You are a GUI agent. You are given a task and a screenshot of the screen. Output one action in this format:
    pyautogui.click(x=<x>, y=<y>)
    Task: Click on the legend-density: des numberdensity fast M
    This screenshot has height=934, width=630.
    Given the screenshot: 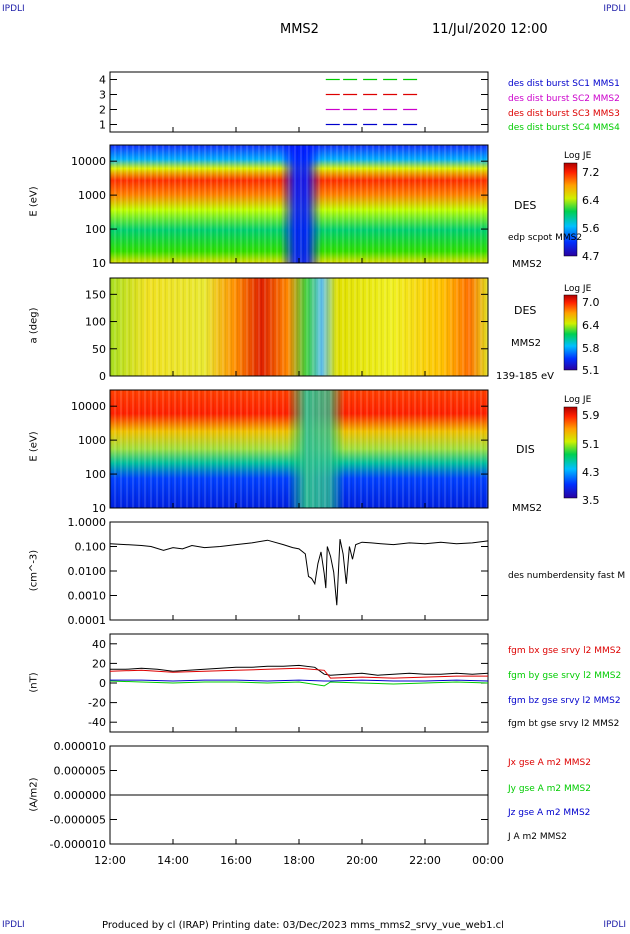 What is the action you would take?
    pyautogui.click(x=567, y=576)
    